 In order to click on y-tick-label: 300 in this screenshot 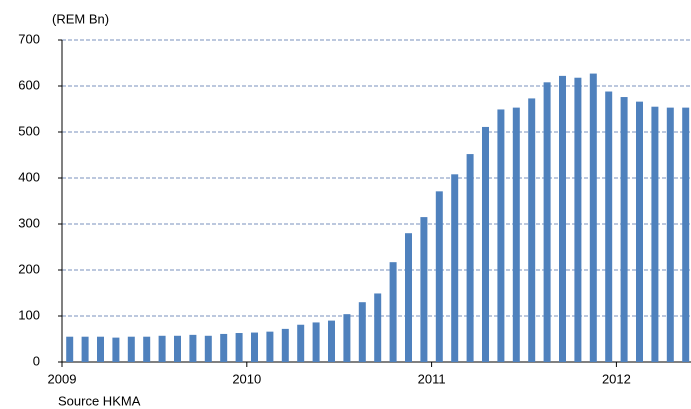, I will do `click(29, 222)`.